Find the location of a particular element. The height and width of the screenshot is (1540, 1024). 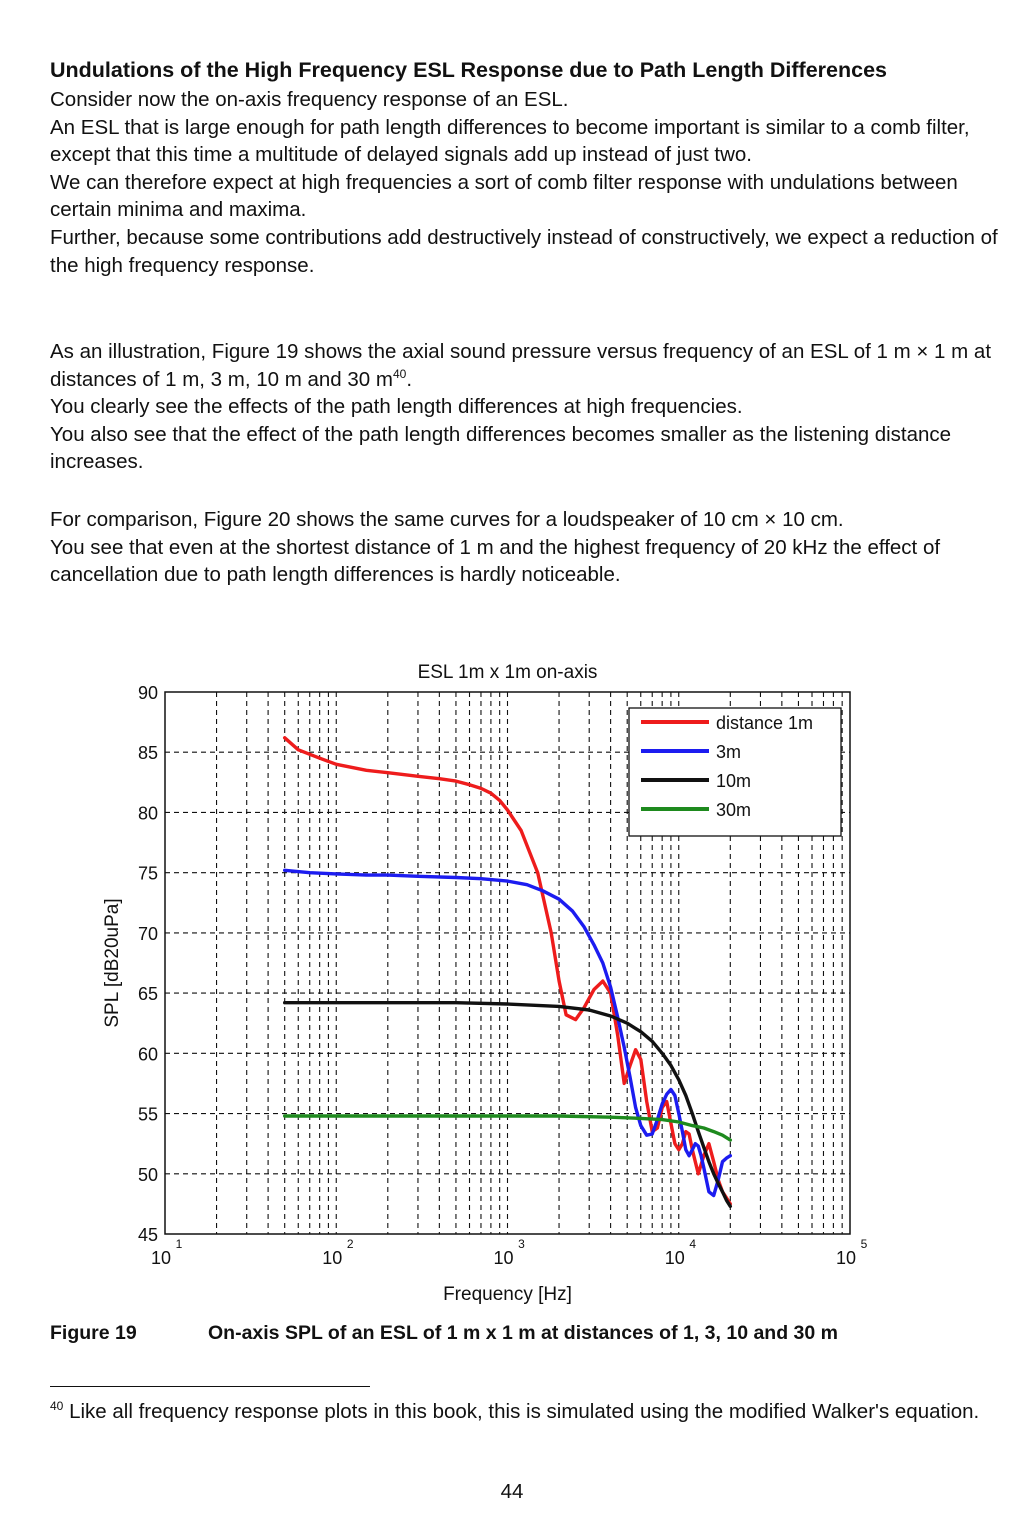

y-tick-label: 55 is located at coordinates (148, 1115).